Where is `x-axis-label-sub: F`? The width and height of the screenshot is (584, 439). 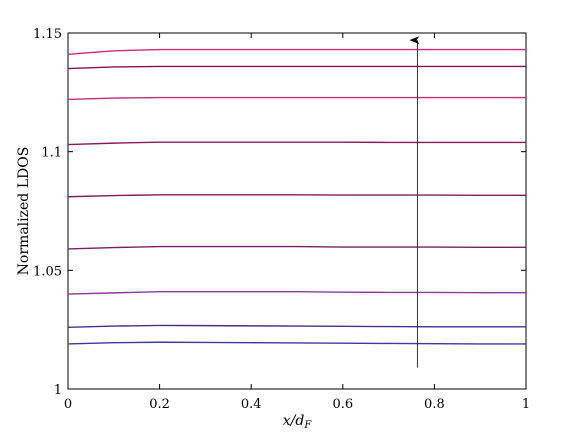 x-axis-label-sub: F is located at coordinates (307, 425).